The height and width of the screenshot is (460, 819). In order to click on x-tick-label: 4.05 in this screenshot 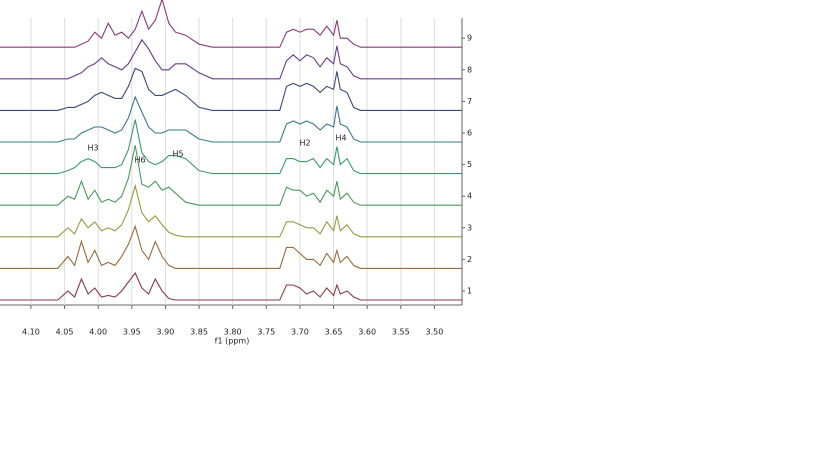, I will do `click(65, 332)`.